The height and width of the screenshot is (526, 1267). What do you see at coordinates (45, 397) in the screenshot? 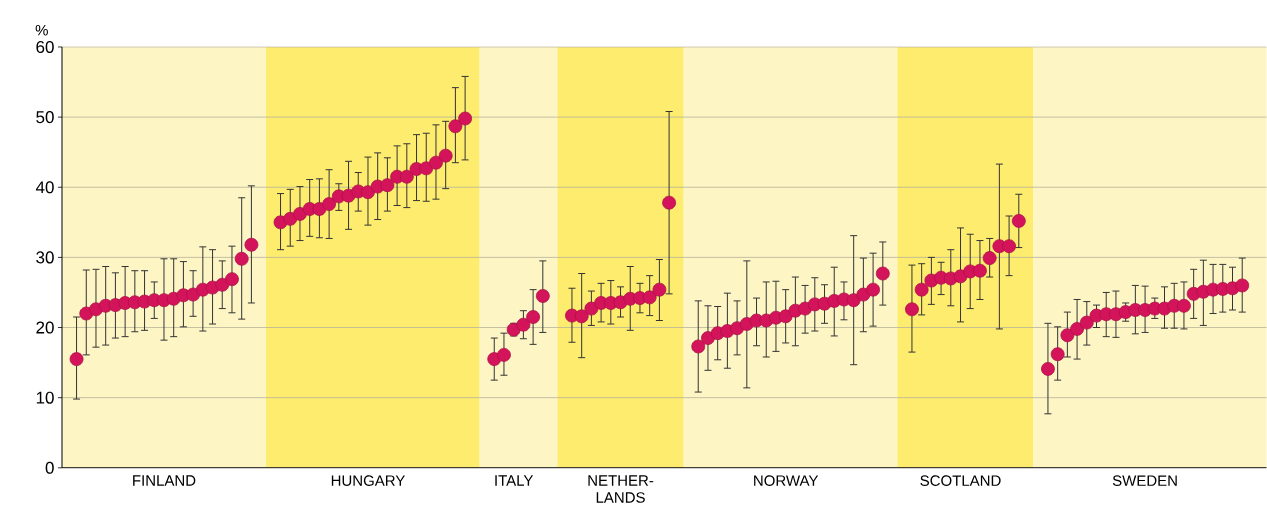
I see `y-tick-label: 10` at bounding box center [45, 397].